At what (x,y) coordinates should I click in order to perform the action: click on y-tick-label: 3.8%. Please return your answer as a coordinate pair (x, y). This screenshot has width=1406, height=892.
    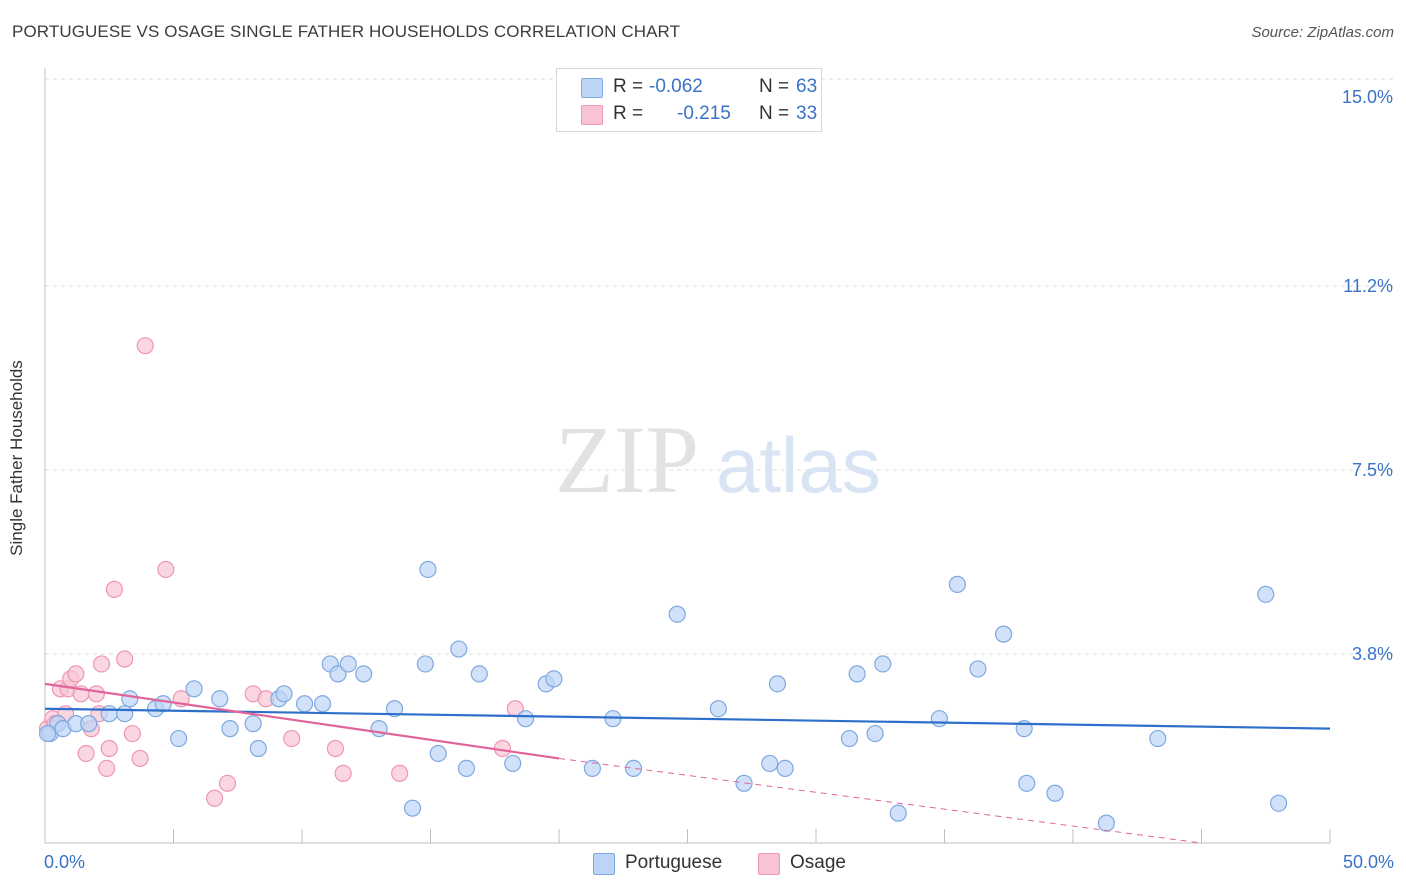
    Looking at the image, I should click on (1372, 654).